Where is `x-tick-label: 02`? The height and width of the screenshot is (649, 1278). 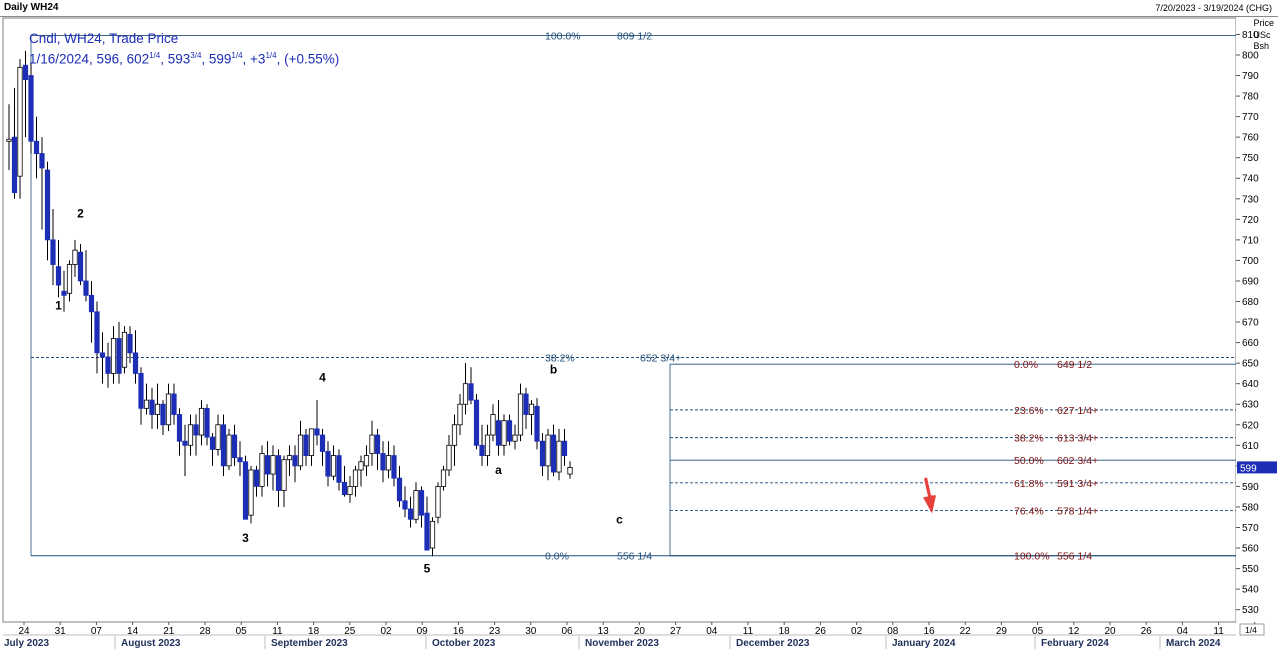 x-tick-label: 02 is located at coordinates (386, 631).